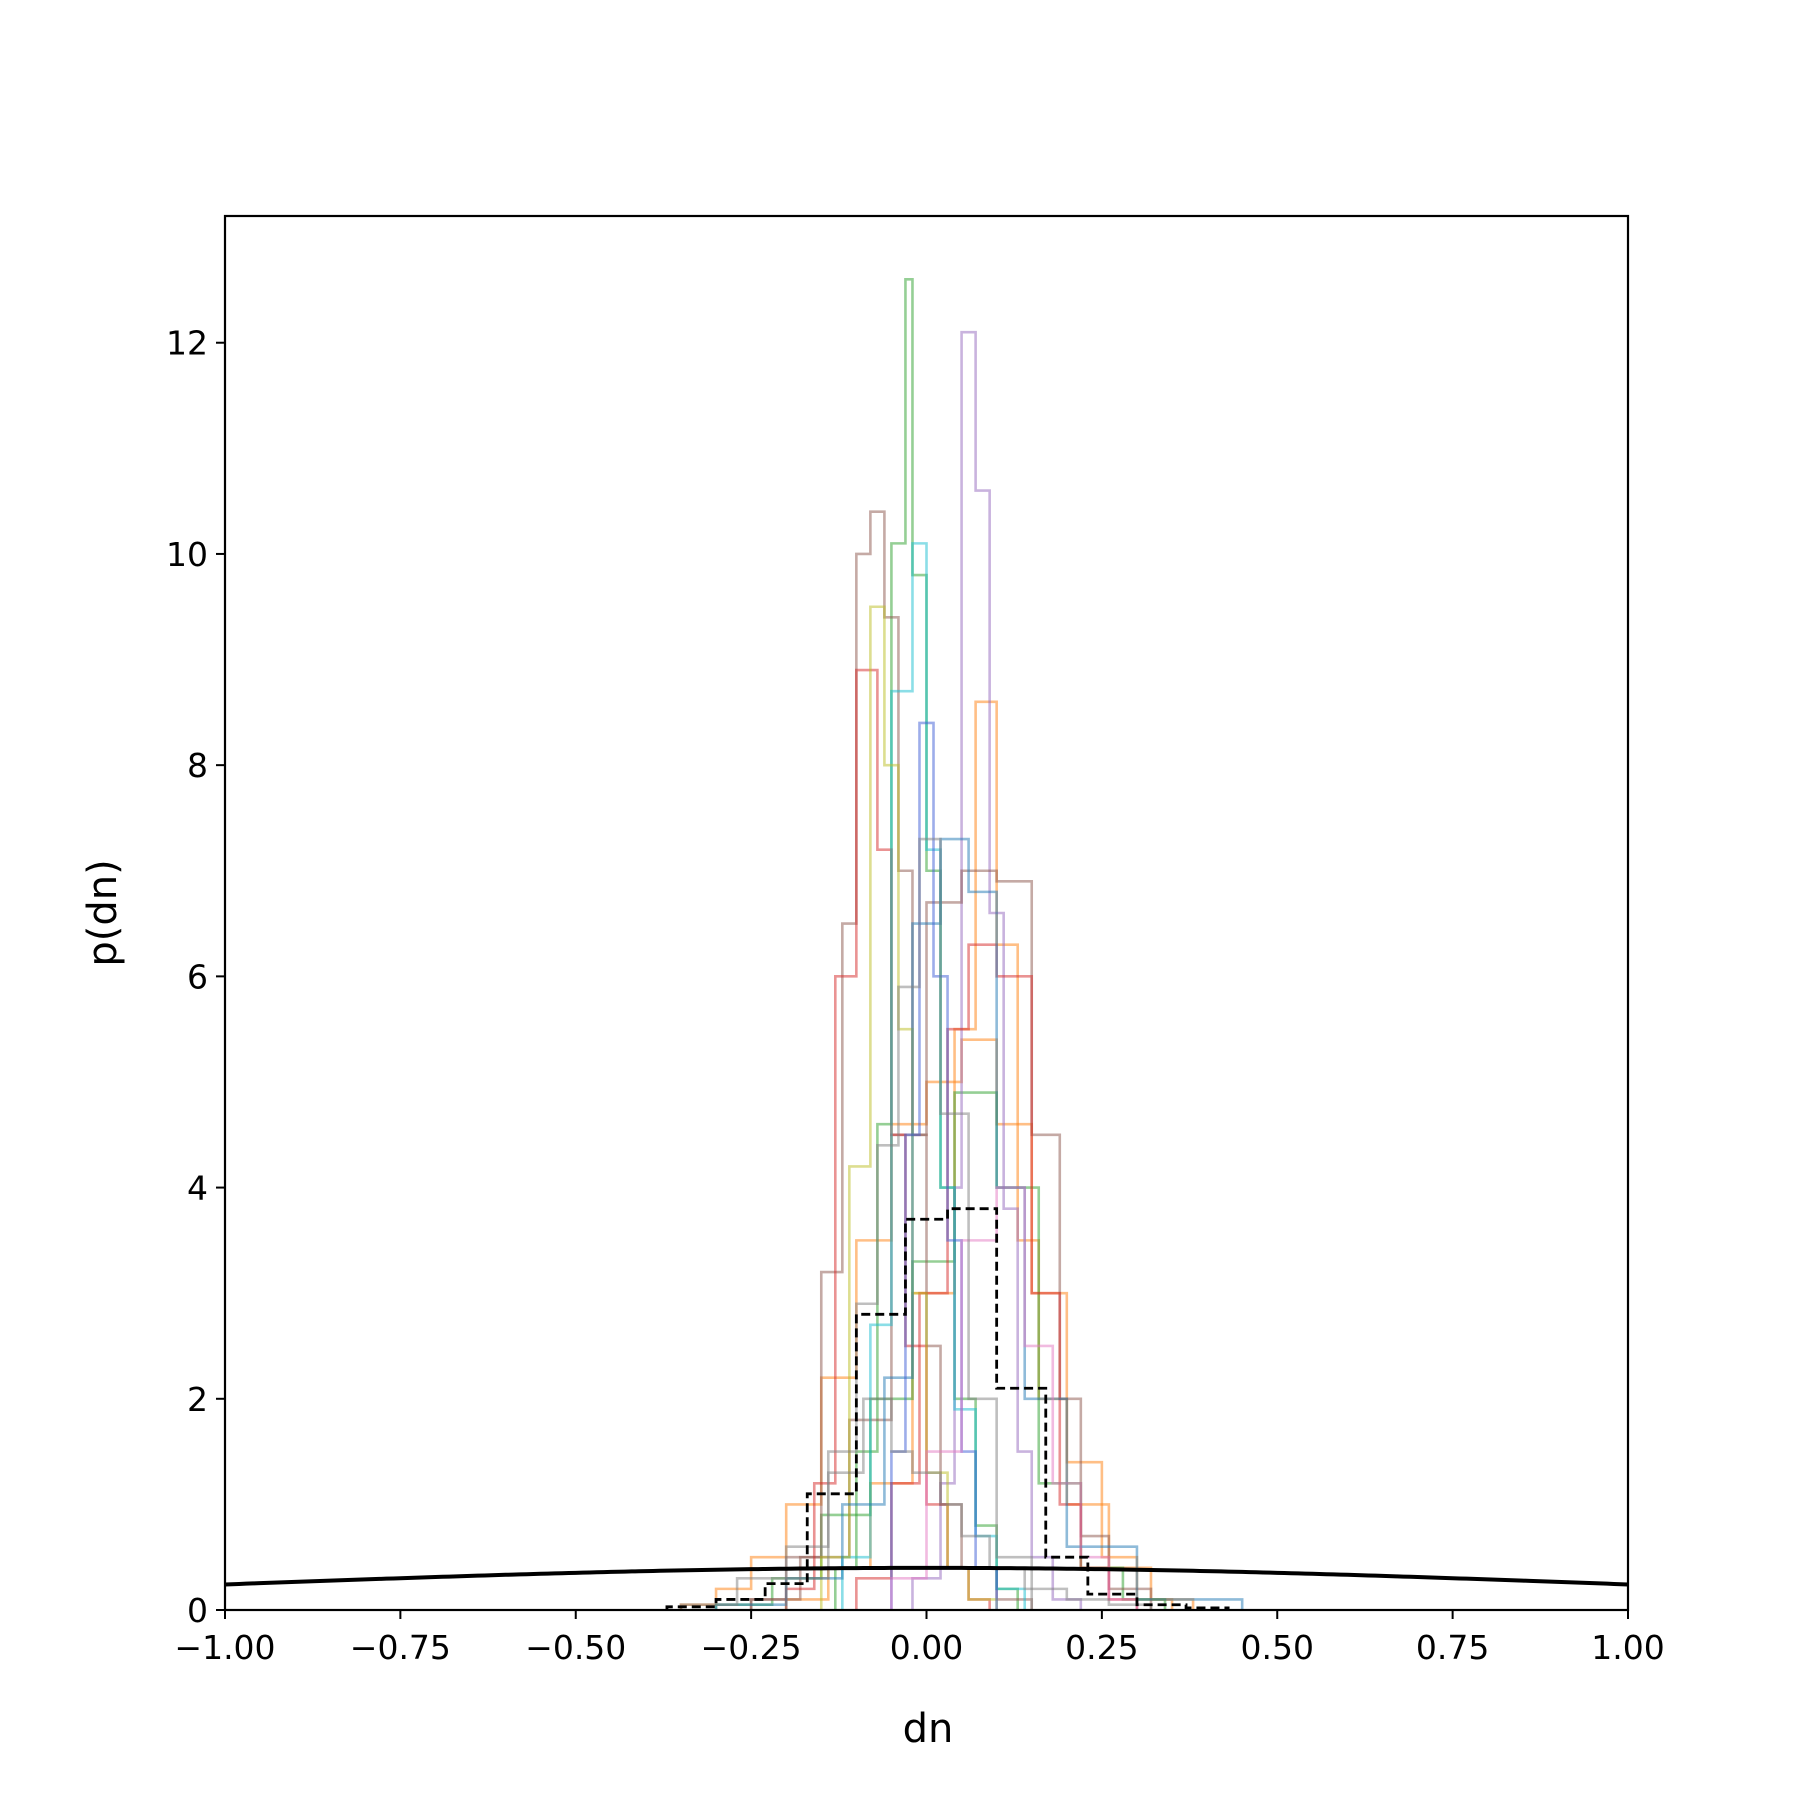 The image size is (1800, 1800). What do you see at coordinates (197, 765) in the screenshot?
I see `y-tick-label: 8` at bounding box center [197, 765].